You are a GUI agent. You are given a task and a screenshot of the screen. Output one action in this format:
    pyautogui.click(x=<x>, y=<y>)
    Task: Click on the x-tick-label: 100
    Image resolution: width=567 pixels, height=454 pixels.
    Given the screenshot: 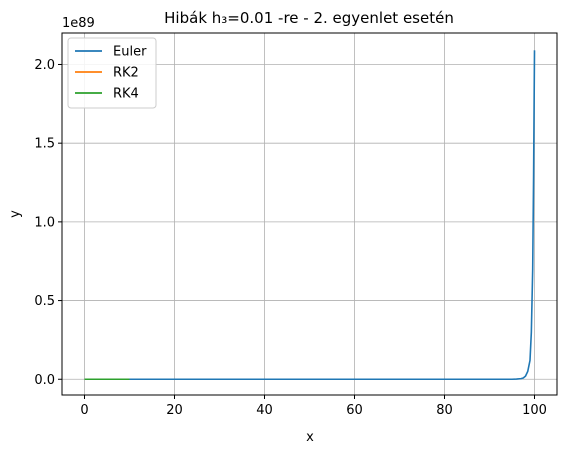 What is the action you would take?
    pyautogui.click(x=534, y=410)
    